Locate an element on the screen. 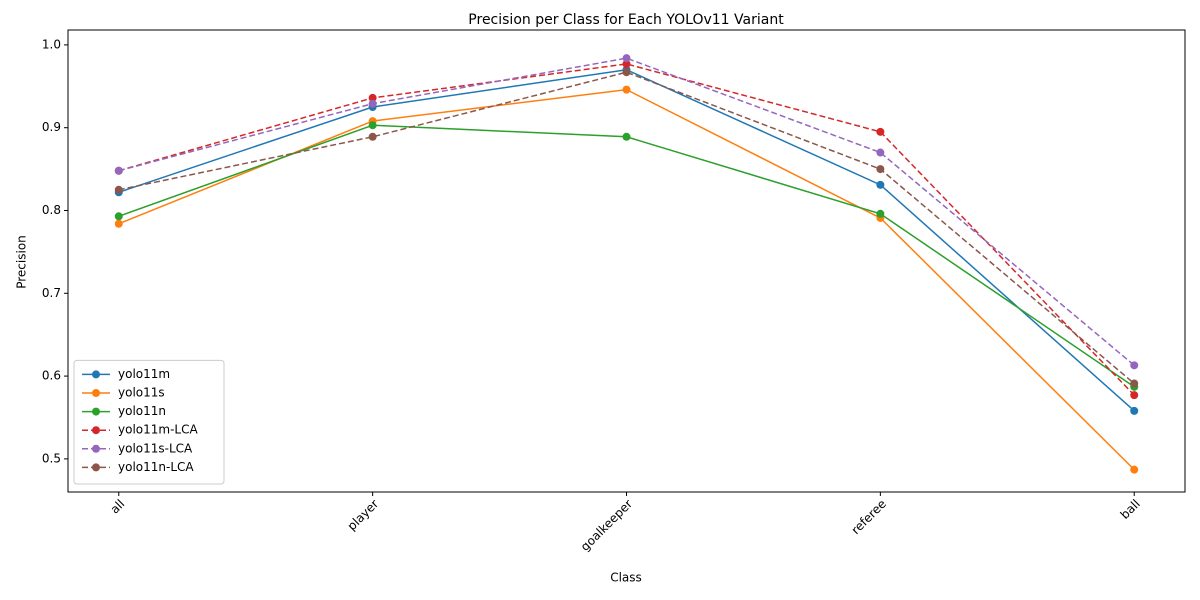  x-tick-label: player is located at coordinates (363, 515).